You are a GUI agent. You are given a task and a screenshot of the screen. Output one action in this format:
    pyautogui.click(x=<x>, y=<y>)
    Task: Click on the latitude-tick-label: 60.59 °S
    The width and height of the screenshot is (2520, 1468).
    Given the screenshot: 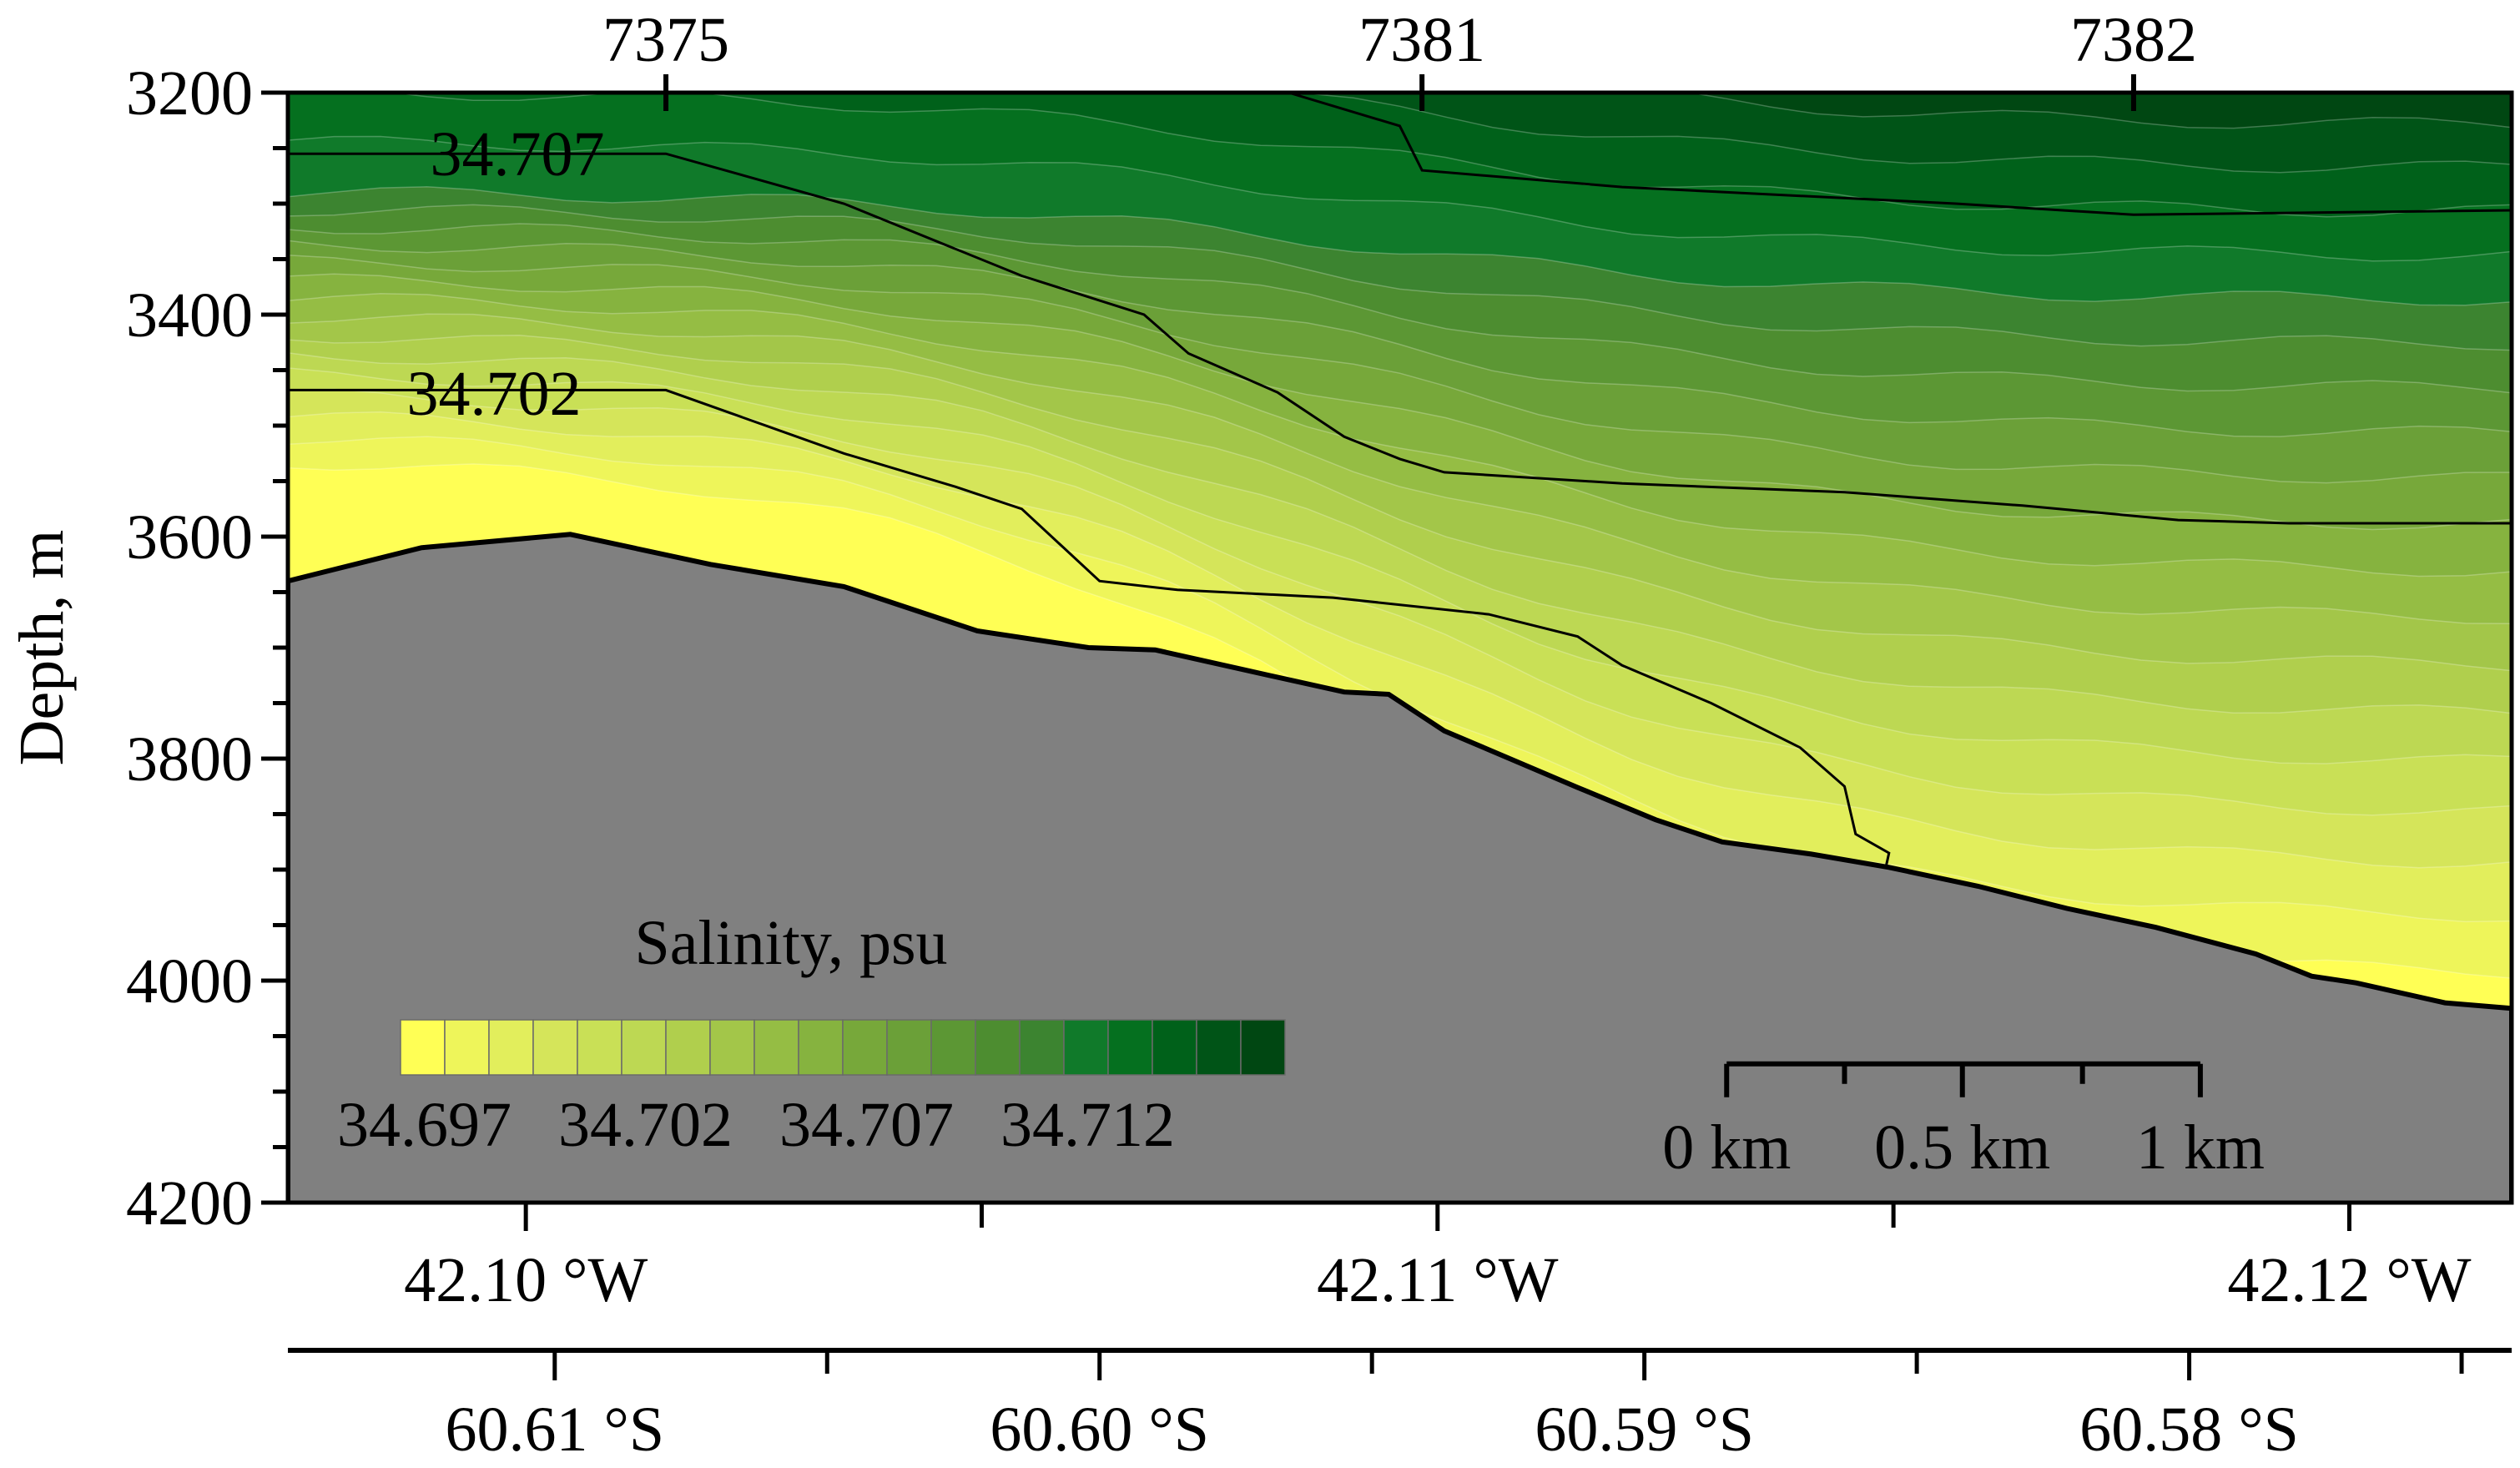 What is the action you would take?
    pyautogui.click(x=1644, y=1430)
    